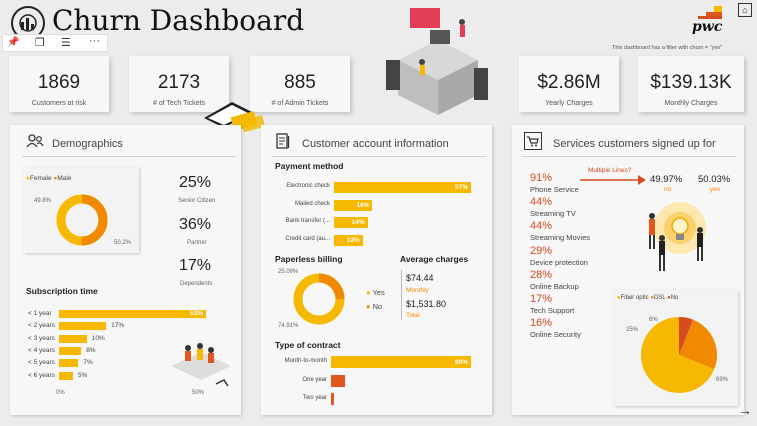 The width and height of the screenshot is (757, 426). I want to click on senior-citizen-value: 25%, so click(195, 182).